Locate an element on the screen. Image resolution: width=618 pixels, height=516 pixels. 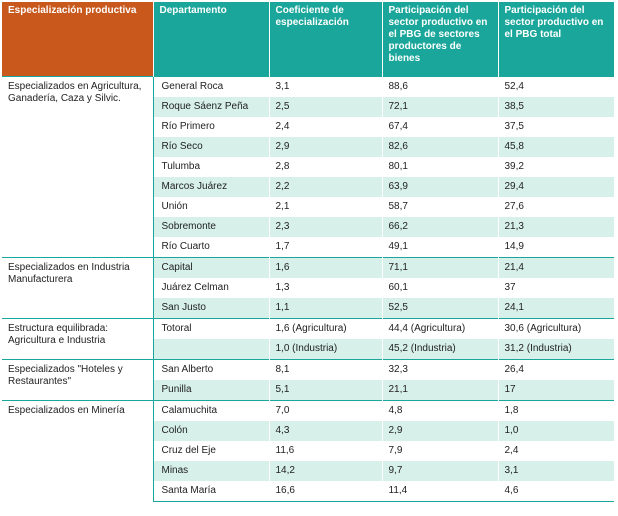
group-label-hoteles: Especializados "Hoteles y Restaurantes" is located at coordinates (78, 380).